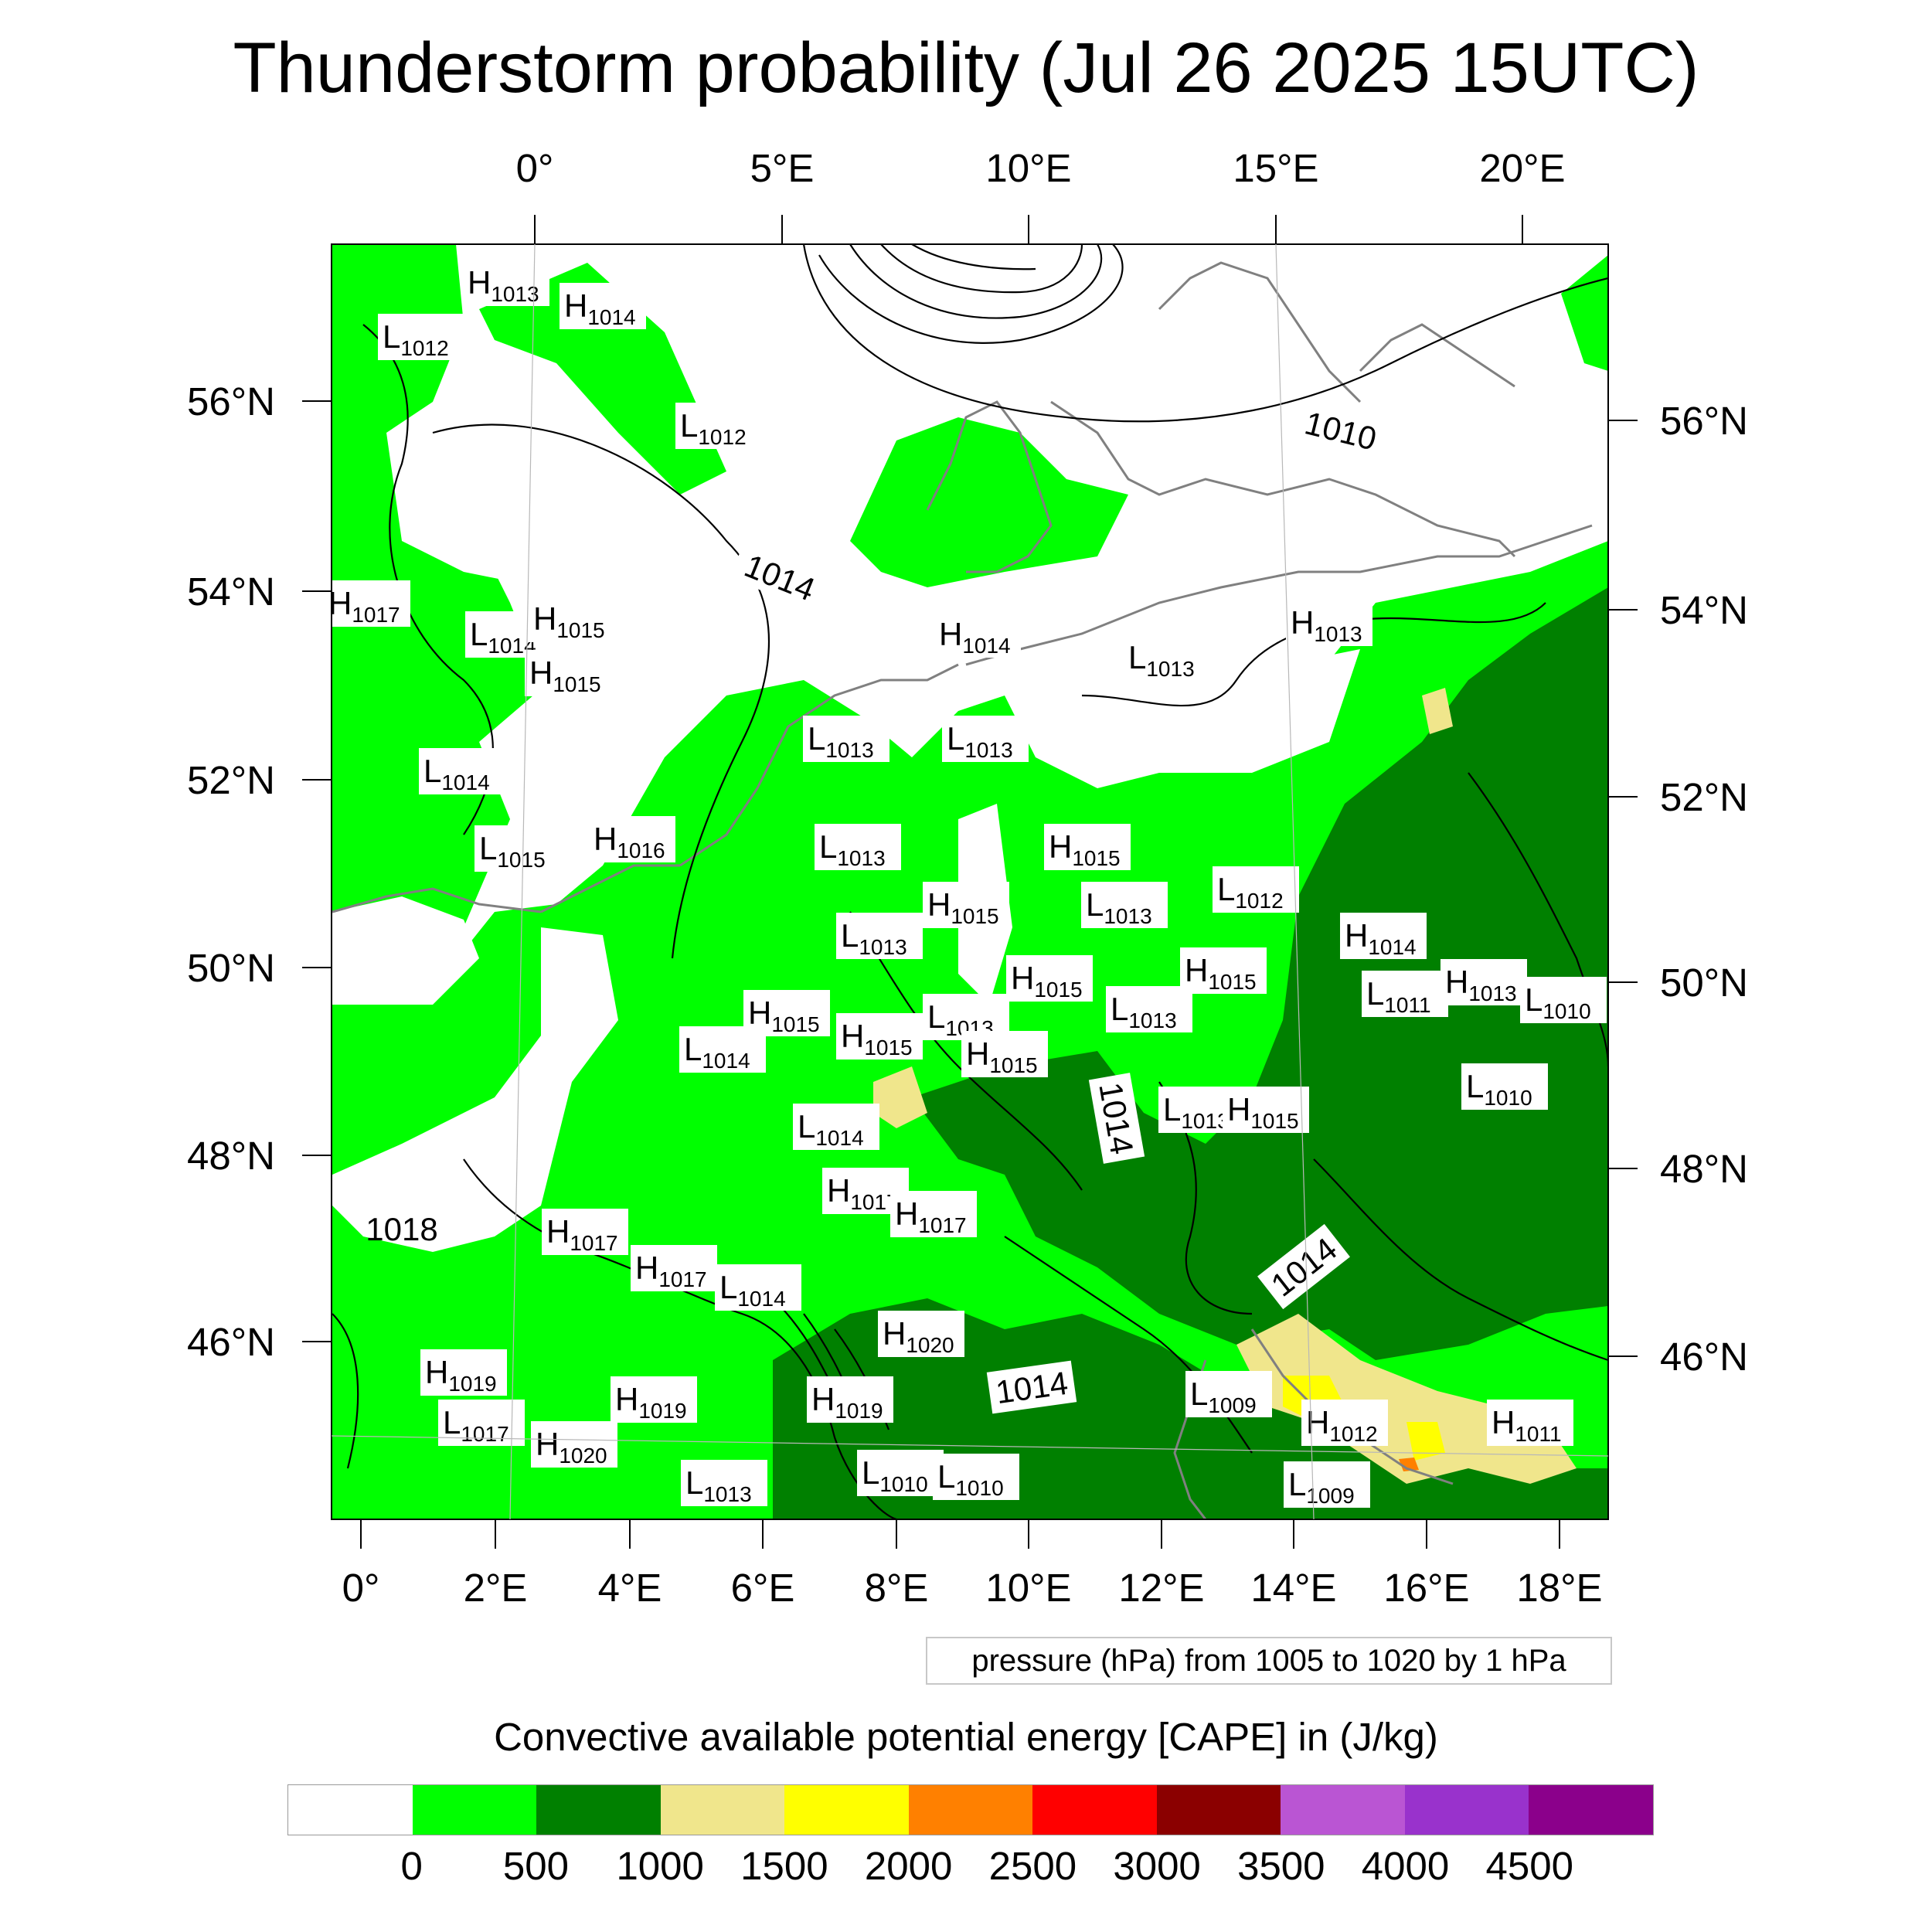 Image resolution: width=1932 pixels, height=1932 pixels. I want to click on colorbar-tick-label: 1500, so click(784, 1866).